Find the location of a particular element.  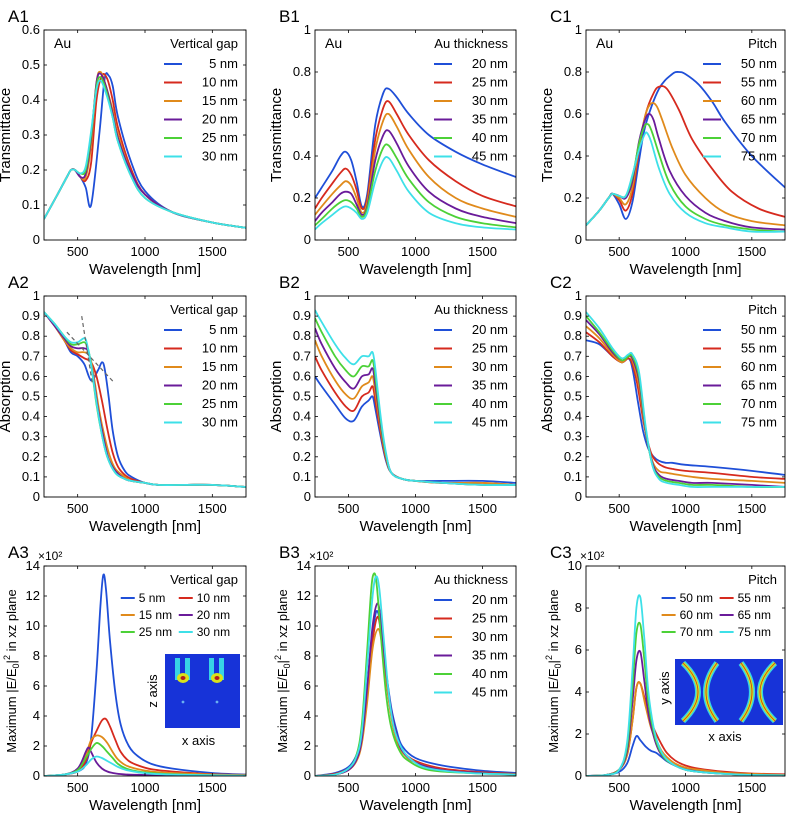

y-tick-label: 4 is located at coordinates (578, 691).